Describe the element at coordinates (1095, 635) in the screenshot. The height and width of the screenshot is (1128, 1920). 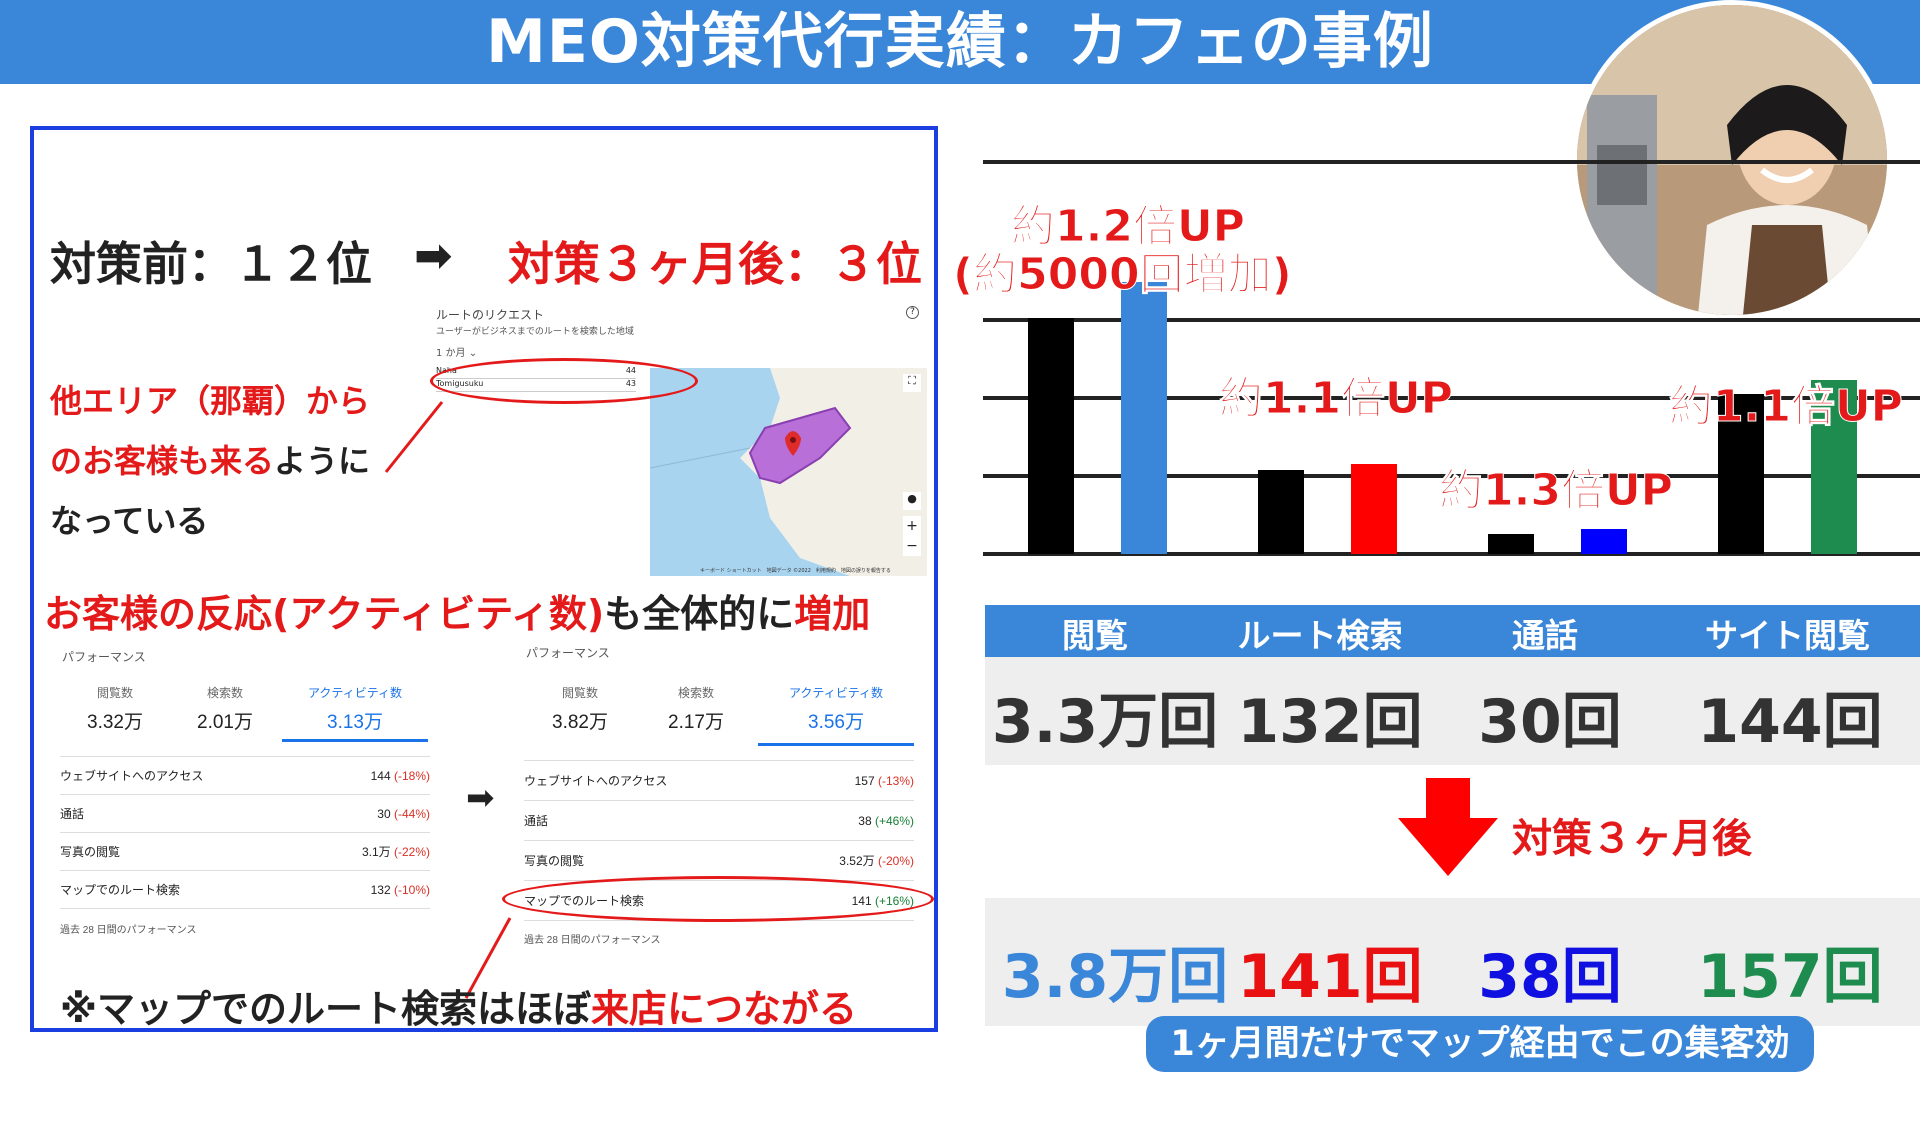
I see `column-header: 閲覧` at that location.